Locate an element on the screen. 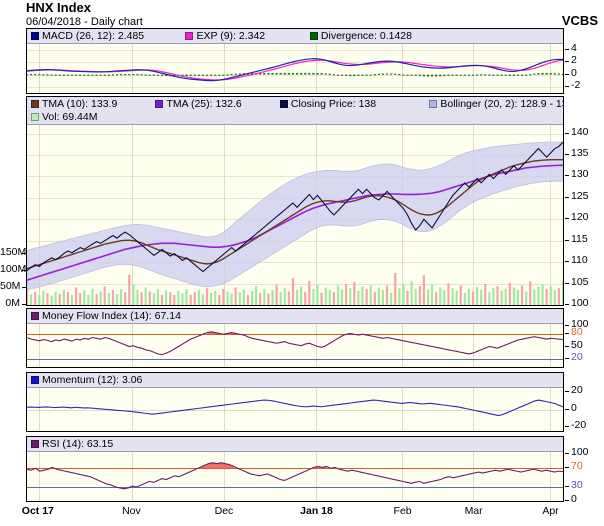 The width and height of the screenshot is (604, 526). mfi-panel: Money Flow Index (14): 67.14 is located at coordinates (295, 338).